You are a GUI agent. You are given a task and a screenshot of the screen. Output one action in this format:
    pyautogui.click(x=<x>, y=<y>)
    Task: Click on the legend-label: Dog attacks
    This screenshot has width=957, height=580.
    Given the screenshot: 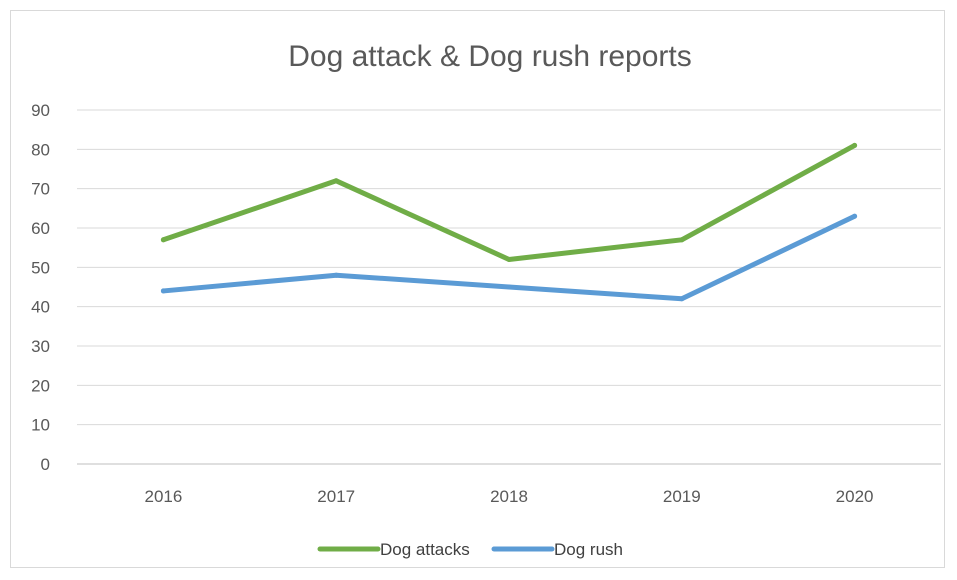 What is the action you would take?
    pyautogui.click(x=425, y=549)
    